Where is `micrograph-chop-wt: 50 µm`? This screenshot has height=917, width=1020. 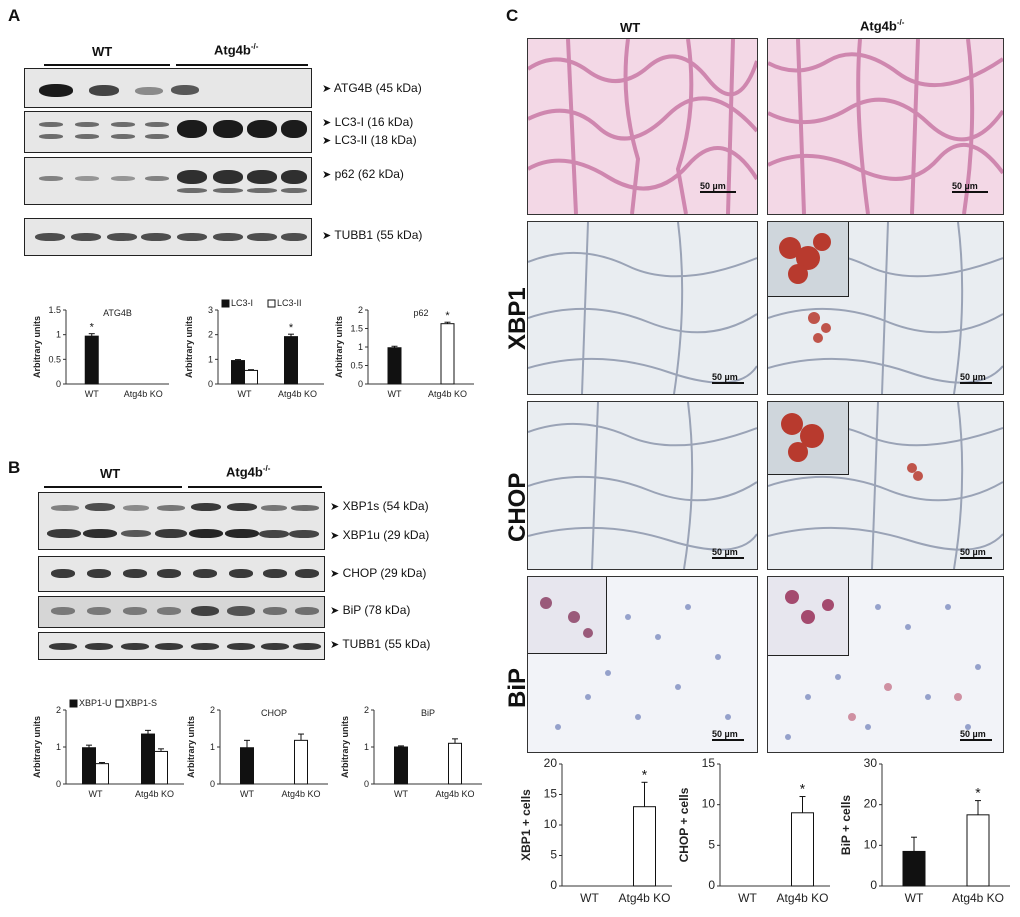 micrograph-chop-wt: 50 µm is located at coordinates (642, 485).